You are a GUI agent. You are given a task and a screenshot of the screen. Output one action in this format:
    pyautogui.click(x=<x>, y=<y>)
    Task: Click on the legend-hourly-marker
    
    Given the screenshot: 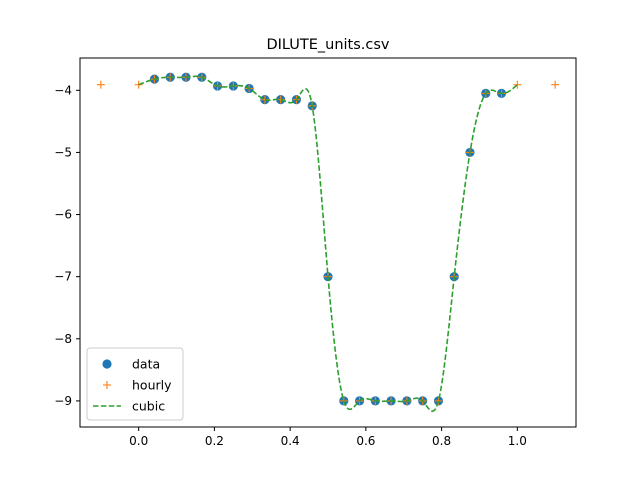 What is the action you would take?
    pyautogui.click(x=107, y=385)
    